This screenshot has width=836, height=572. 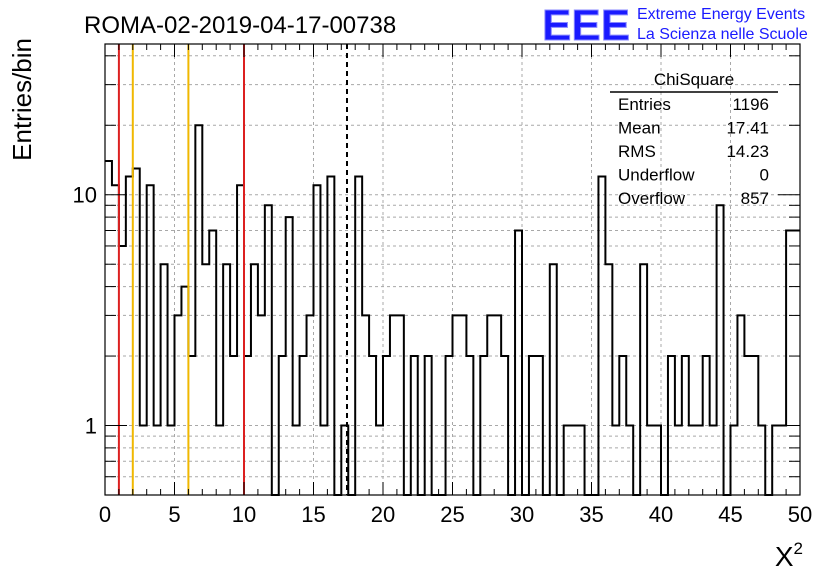 I want to click on stats-row-label: Entries, so click(x=644, y=104).